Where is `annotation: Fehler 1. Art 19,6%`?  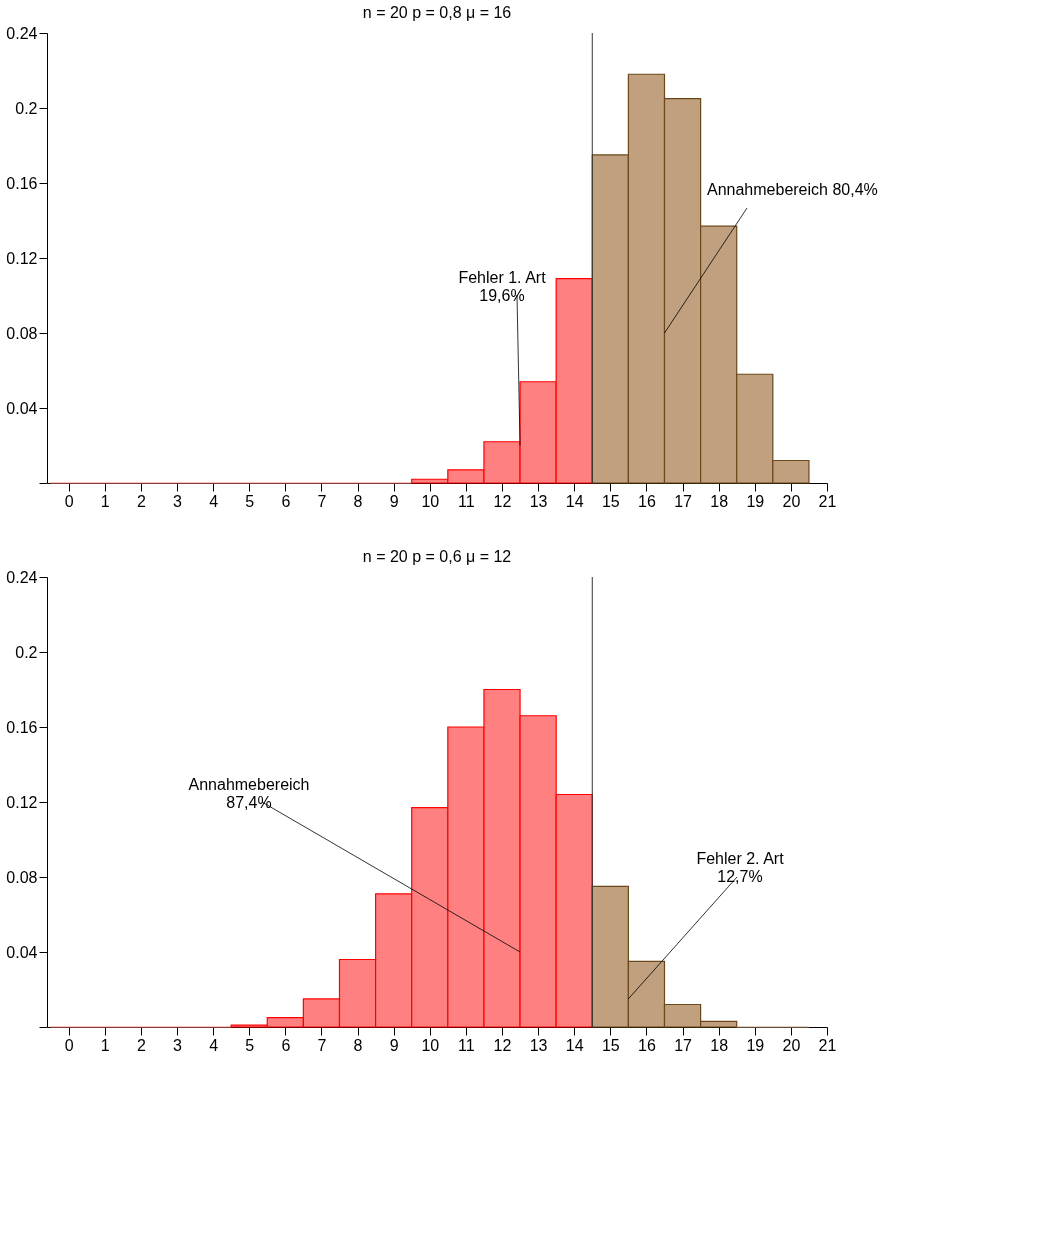 annotation: Fehler 1. Art 19,6% is located at coordinates (502, 286).